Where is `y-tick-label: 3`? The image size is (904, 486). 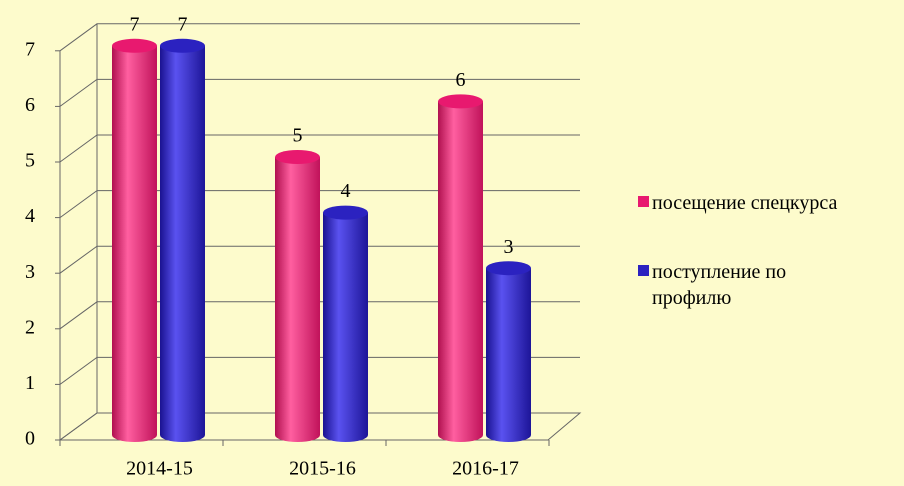 y-tick-label: 3 is located at coordinates (30, 272).